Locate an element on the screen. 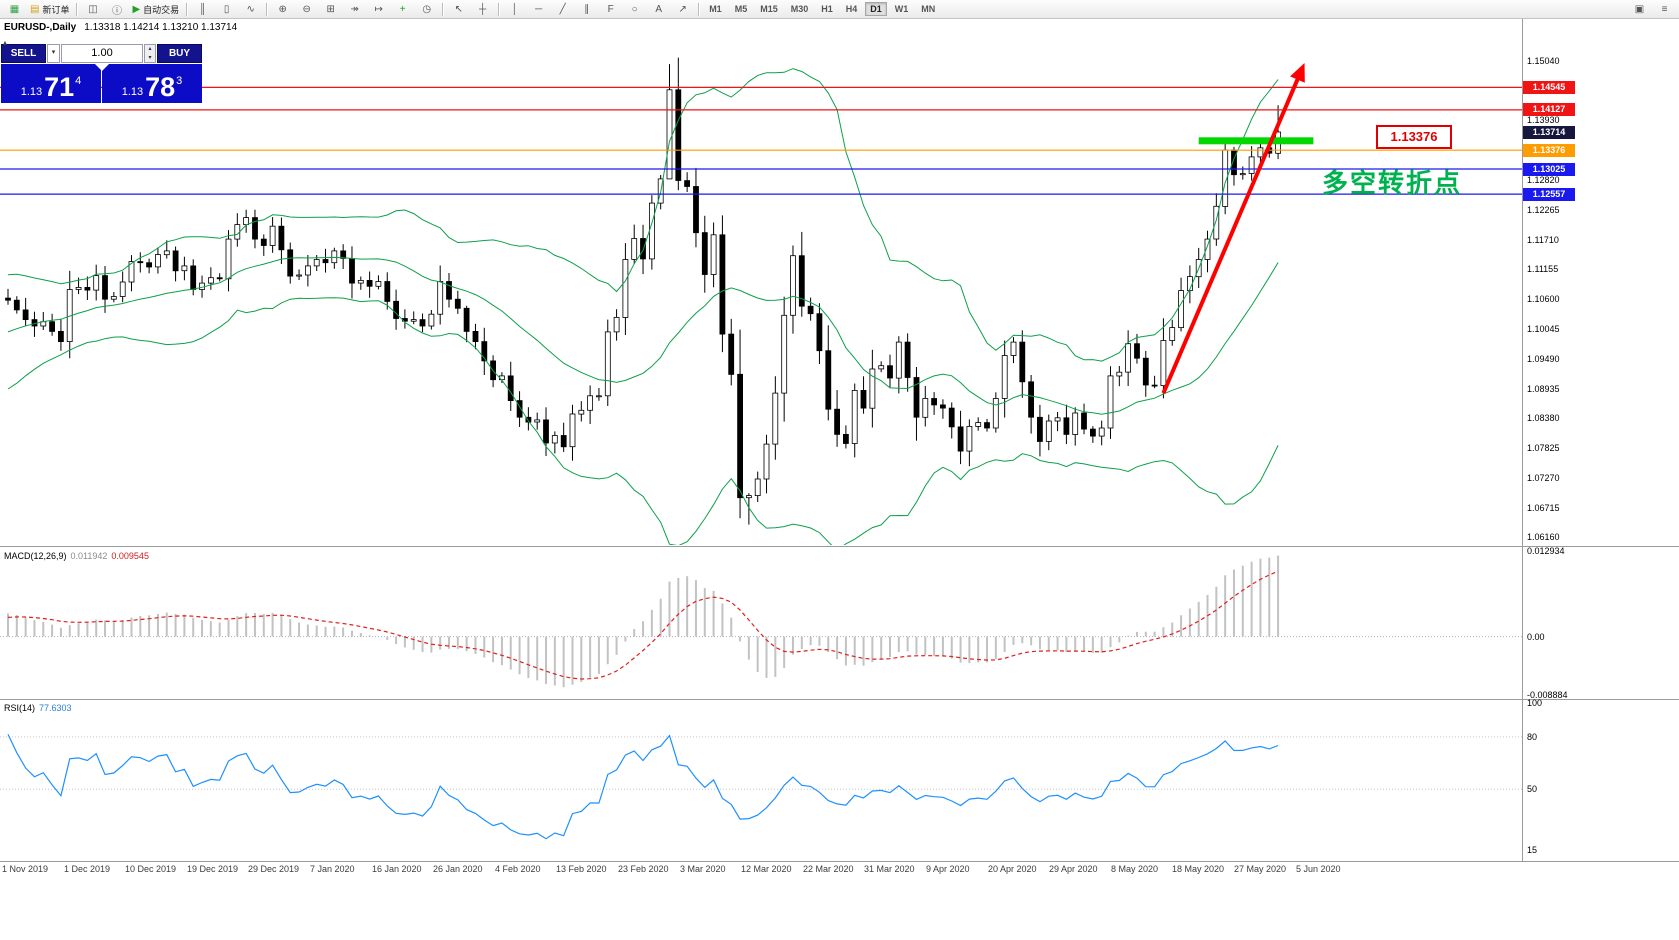 This screenshot has height=940, width=1679. app-icon: ▦ is located at coordinates (14, 9).